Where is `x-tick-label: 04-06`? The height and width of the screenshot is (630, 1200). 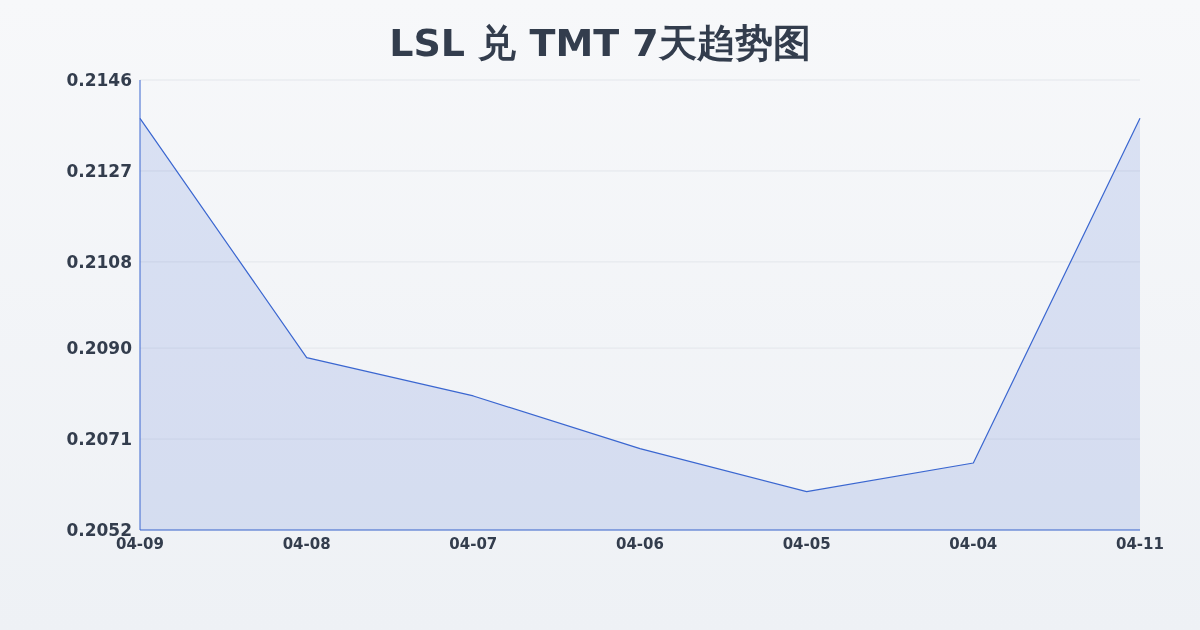 x-tick-label: 04-06 is located at coordinates (640, 543).